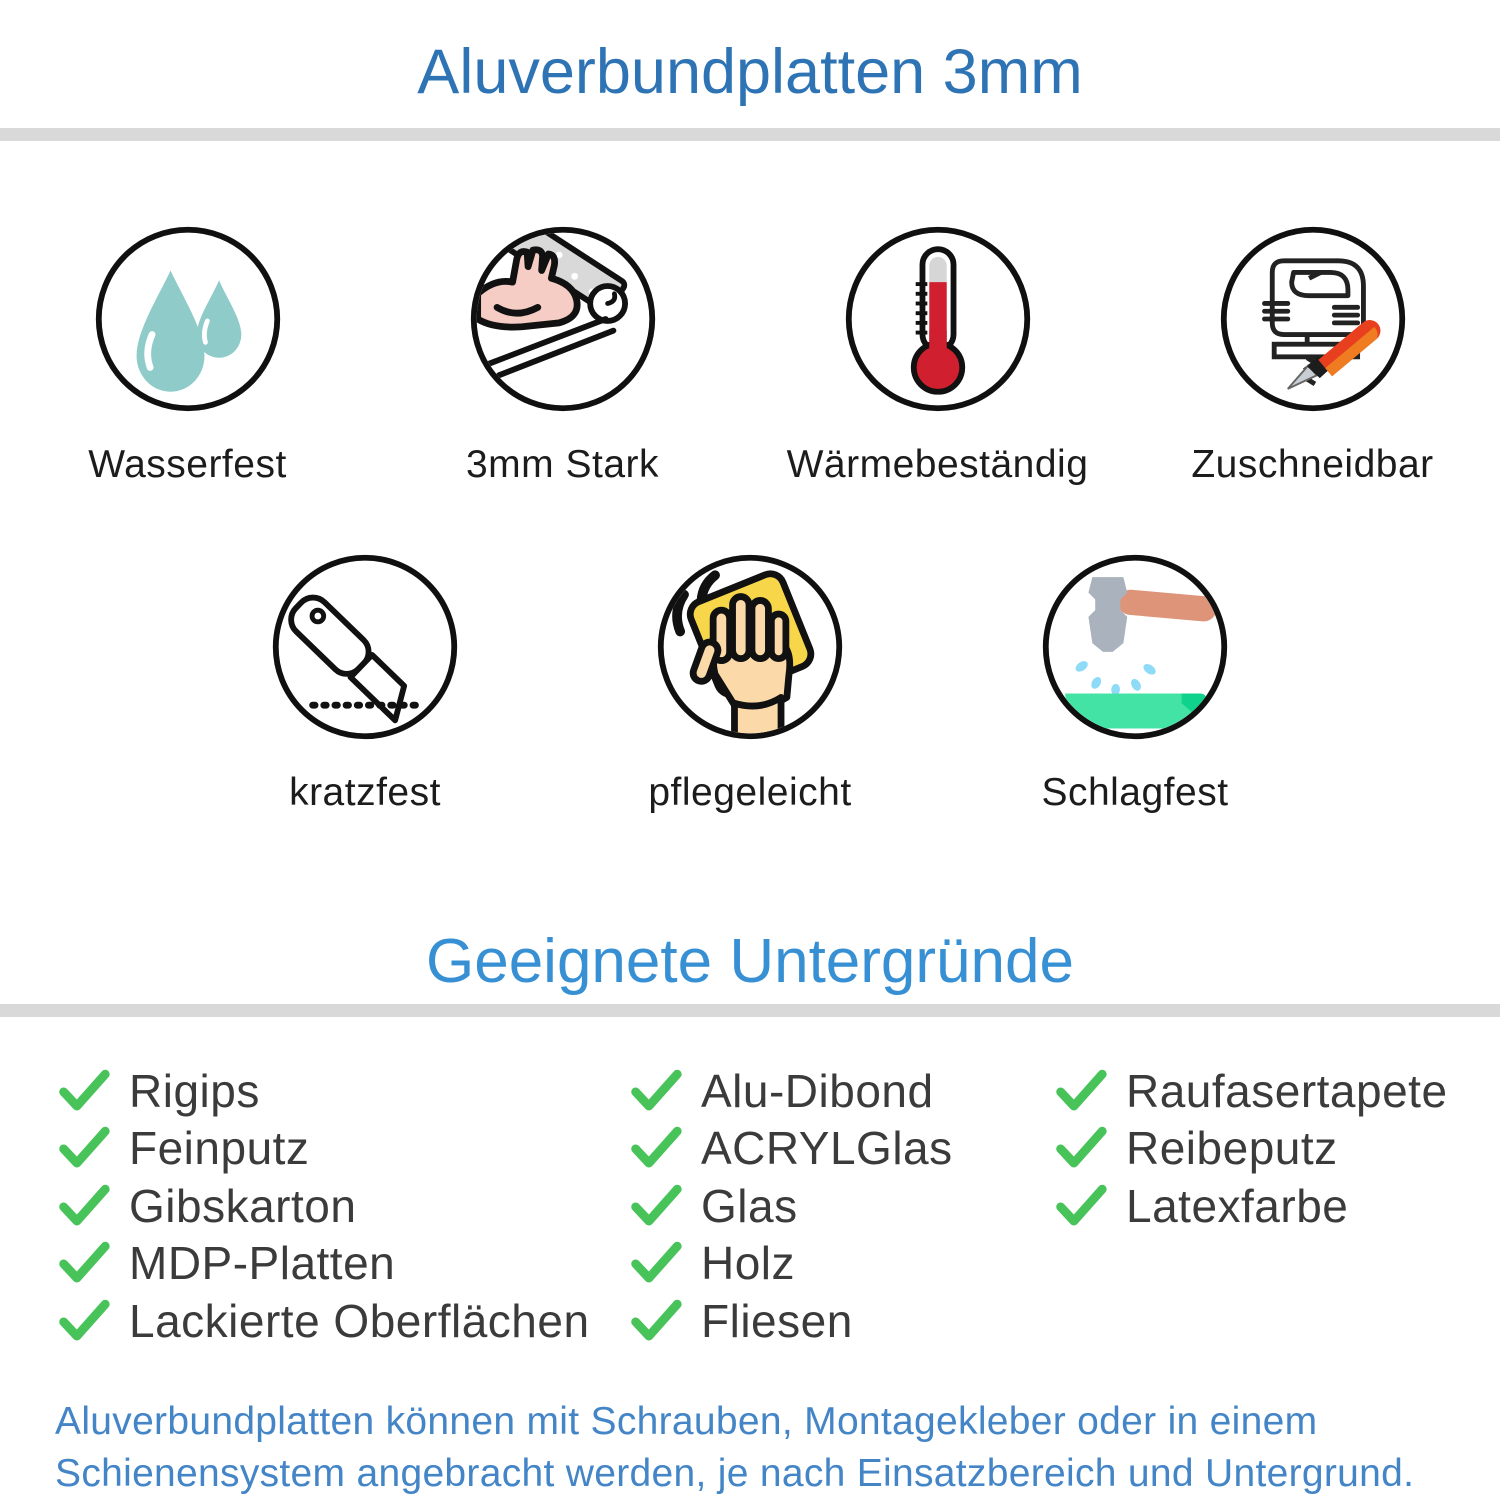 The image size is (1500, 1500). What do you see at coordinates (937, 319) in the screenshot?
I see `thermometer-icon` at bounding box center [937, 319].